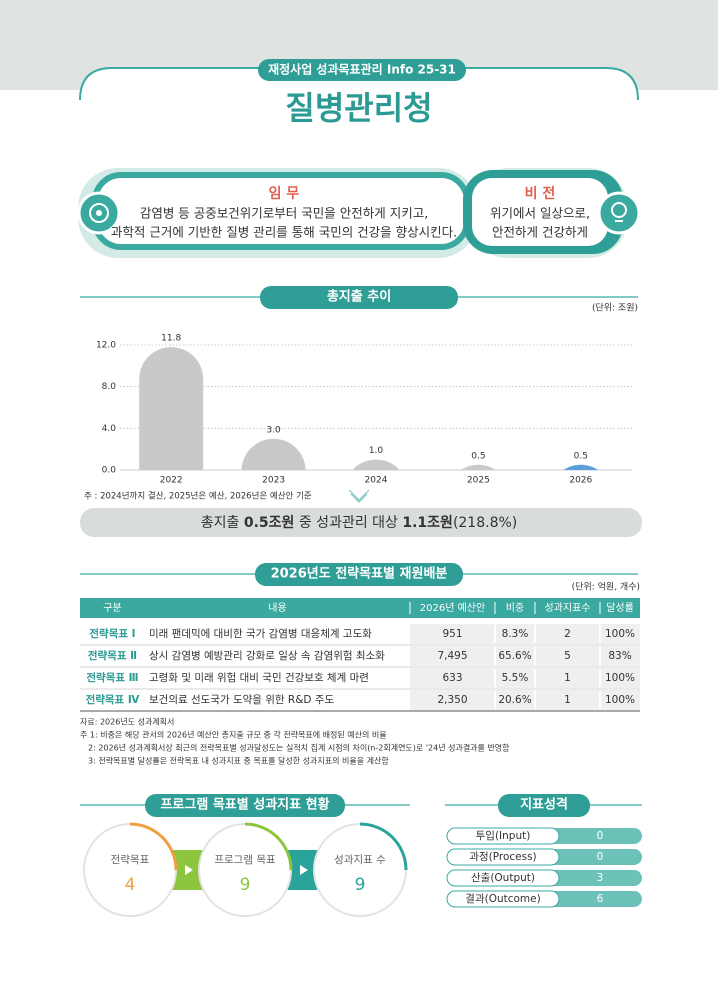  I want to click on x-tick-label: 2023, so click(273, 481).